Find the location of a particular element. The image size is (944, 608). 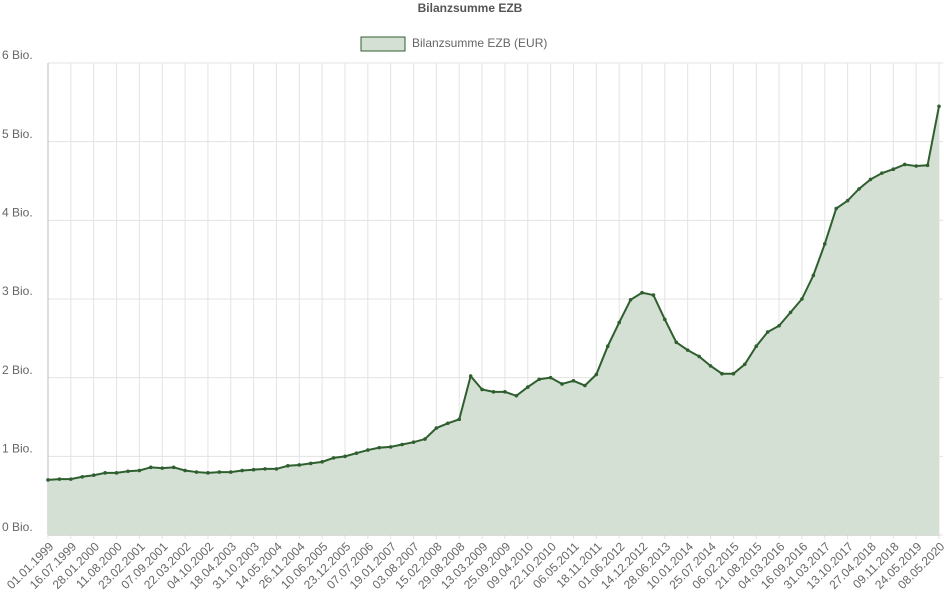

y-tick-label: 6 Bio. is located at coordinates (17, 55).